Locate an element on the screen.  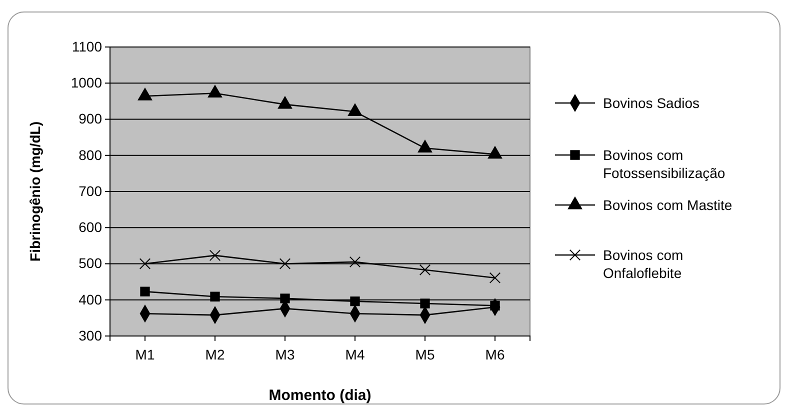
y-tick-label: 900 is located at coordinates (90, 118).